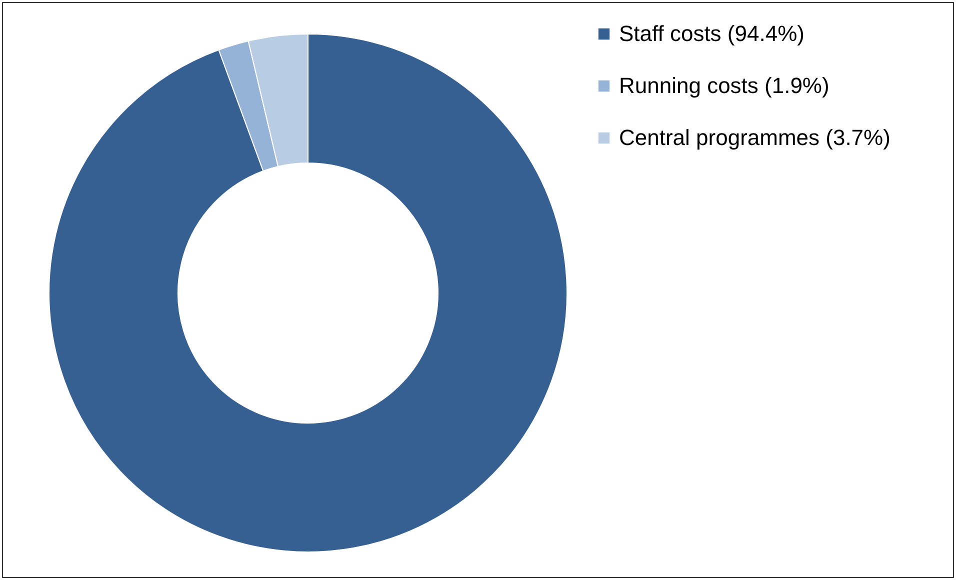 The height and width of the screenshot is (583, 958). What do you see at coordinates (754, 137) in the screenshot?
I see `legend-label: Central programmes (3.7%)` at bounding box center [754, 137].